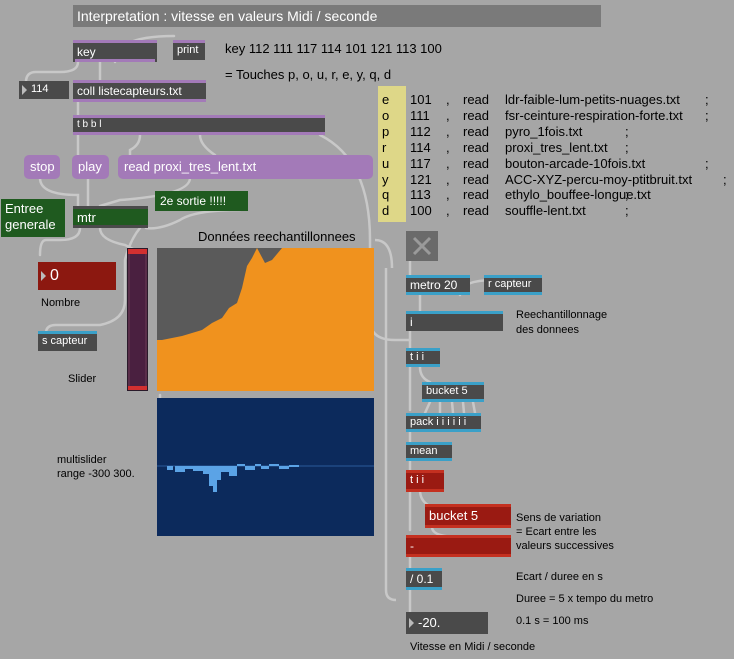 This screenshot has width=734, height=659. I want to click on minus-object-label: -, so click(412, 546).